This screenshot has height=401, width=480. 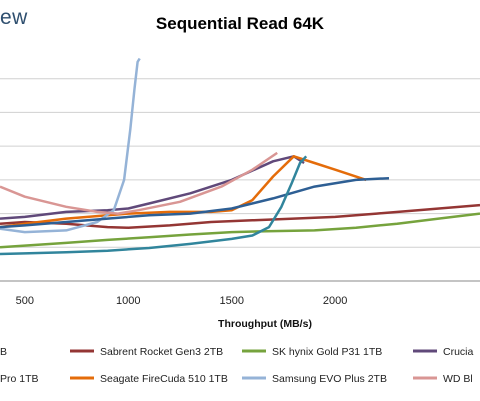 I want to click on legend-label: Pro 1TB, so click(x=19, y=379).